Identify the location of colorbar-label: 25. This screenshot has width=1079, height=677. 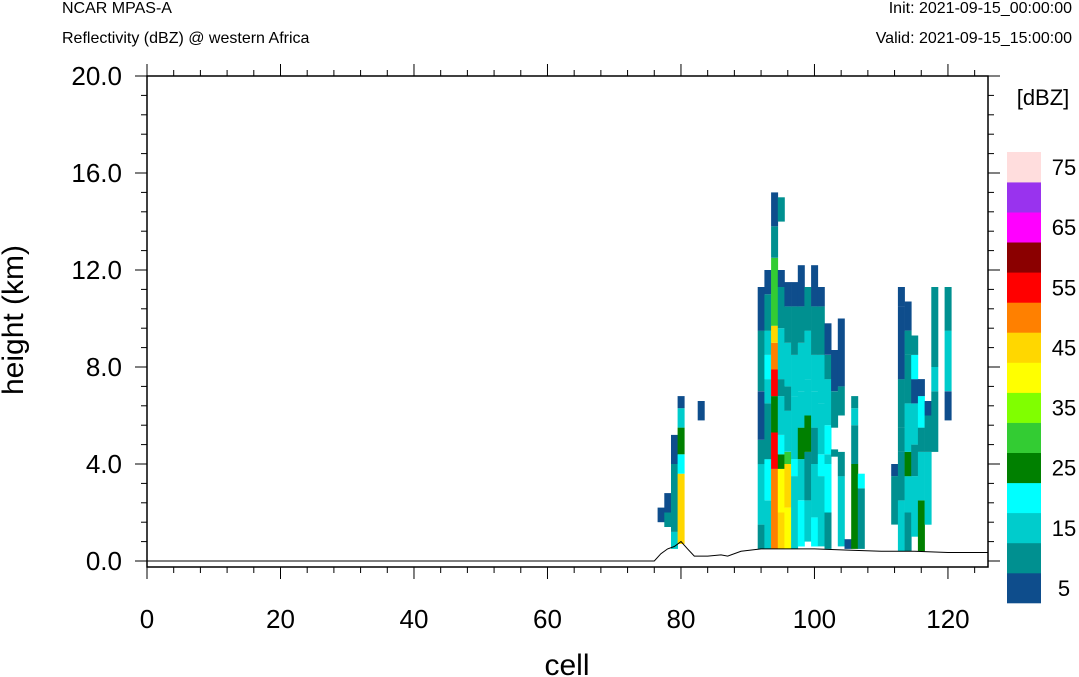
(1064, 468).